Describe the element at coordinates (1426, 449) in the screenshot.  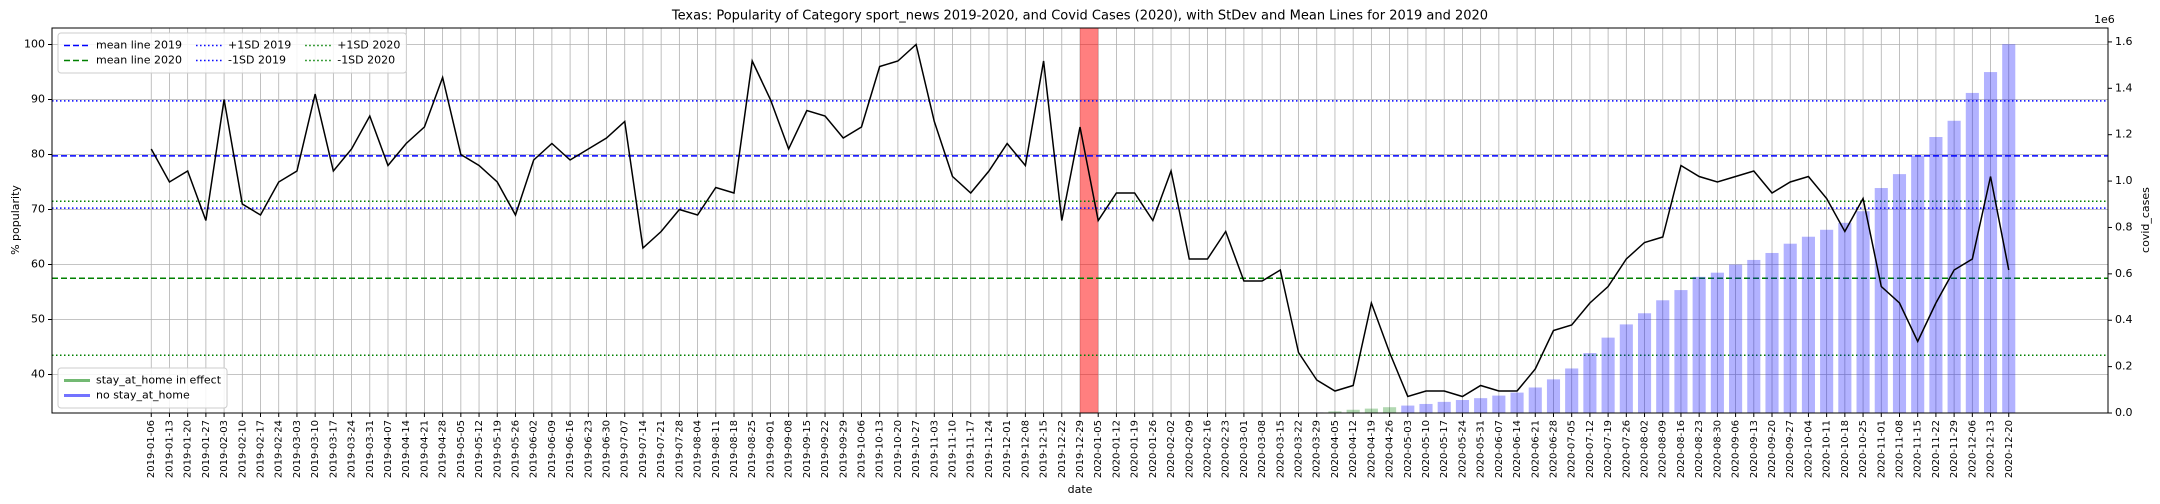
I see `x-tick-label: 2020-05-10` at that location.